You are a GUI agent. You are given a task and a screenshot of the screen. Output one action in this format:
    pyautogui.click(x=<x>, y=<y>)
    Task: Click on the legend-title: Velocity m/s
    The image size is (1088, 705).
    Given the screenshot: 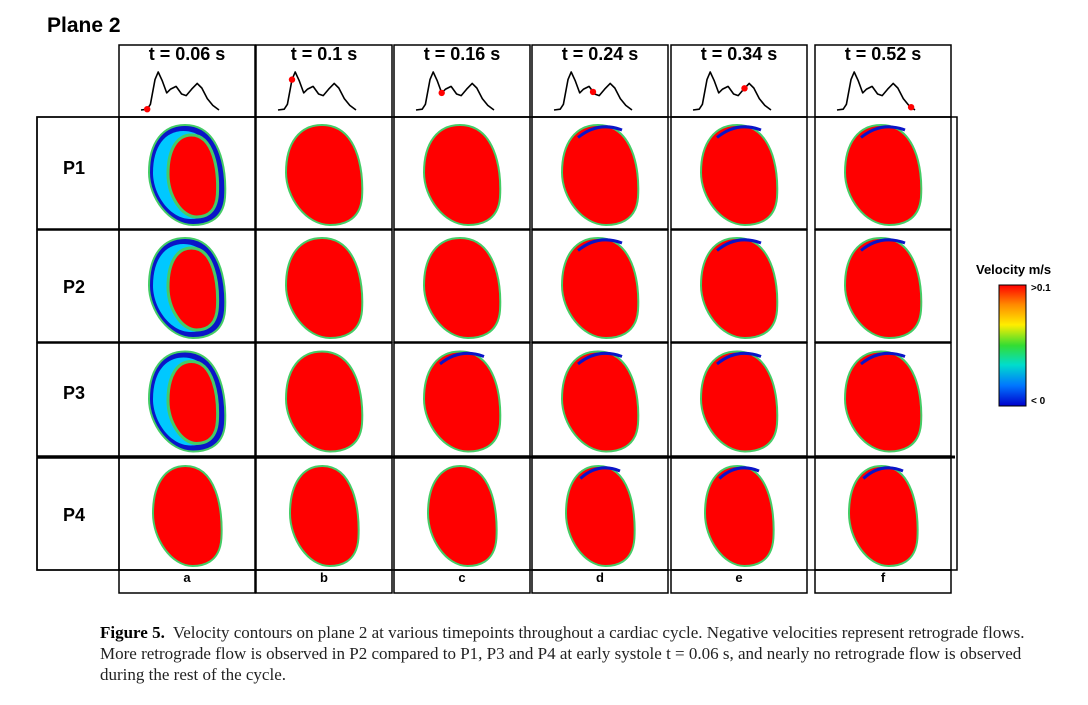 What is the action you would take?
    pyautogui.click(x=1014, y=269)
    